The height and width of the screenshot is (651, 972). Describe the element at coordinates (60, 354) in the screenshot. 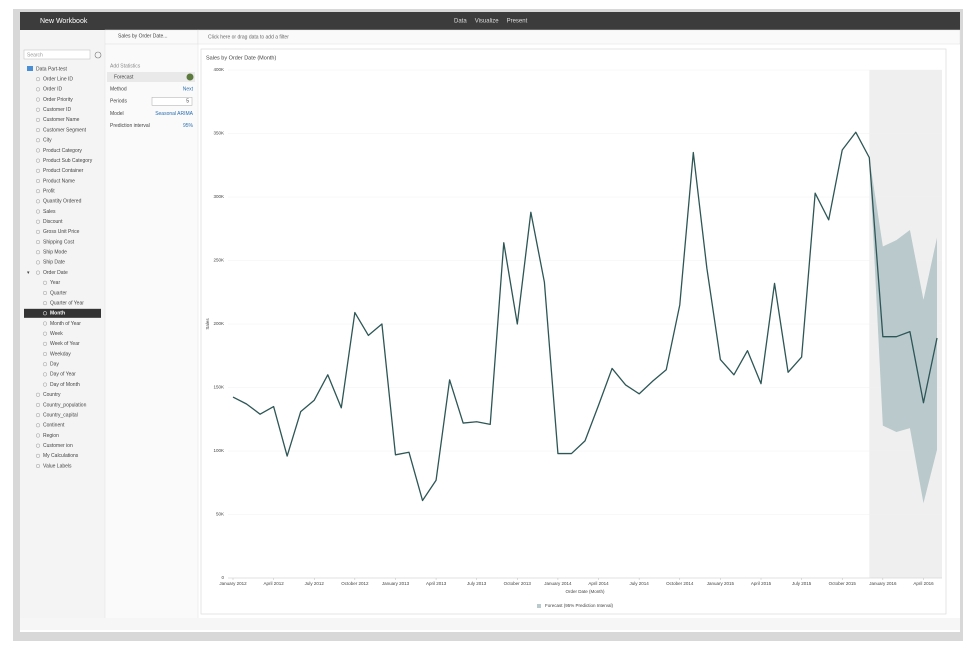

I see `field-label: Weekday` at that location.